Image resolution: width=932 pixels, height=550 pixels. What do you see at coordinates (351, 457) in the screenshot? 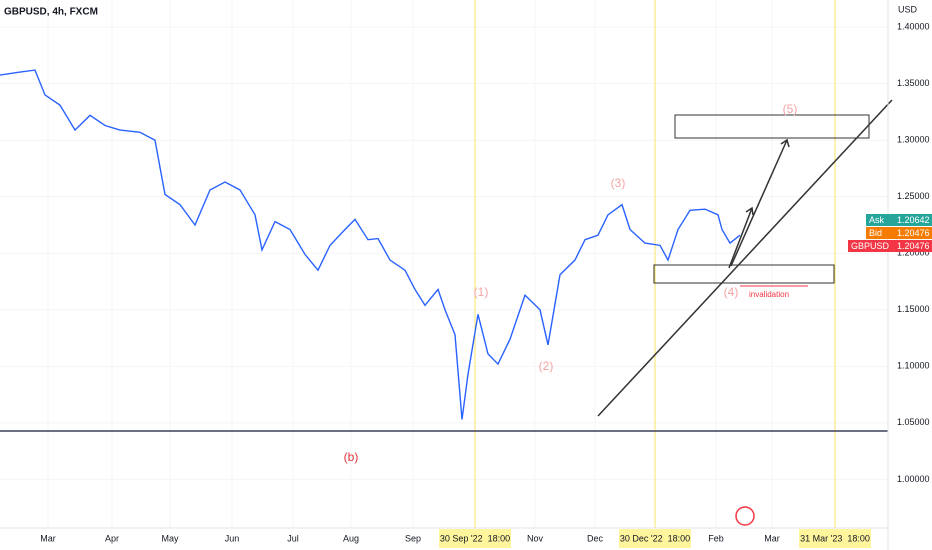
I see `wave-label: (b)` at bounding box center [351, 457].